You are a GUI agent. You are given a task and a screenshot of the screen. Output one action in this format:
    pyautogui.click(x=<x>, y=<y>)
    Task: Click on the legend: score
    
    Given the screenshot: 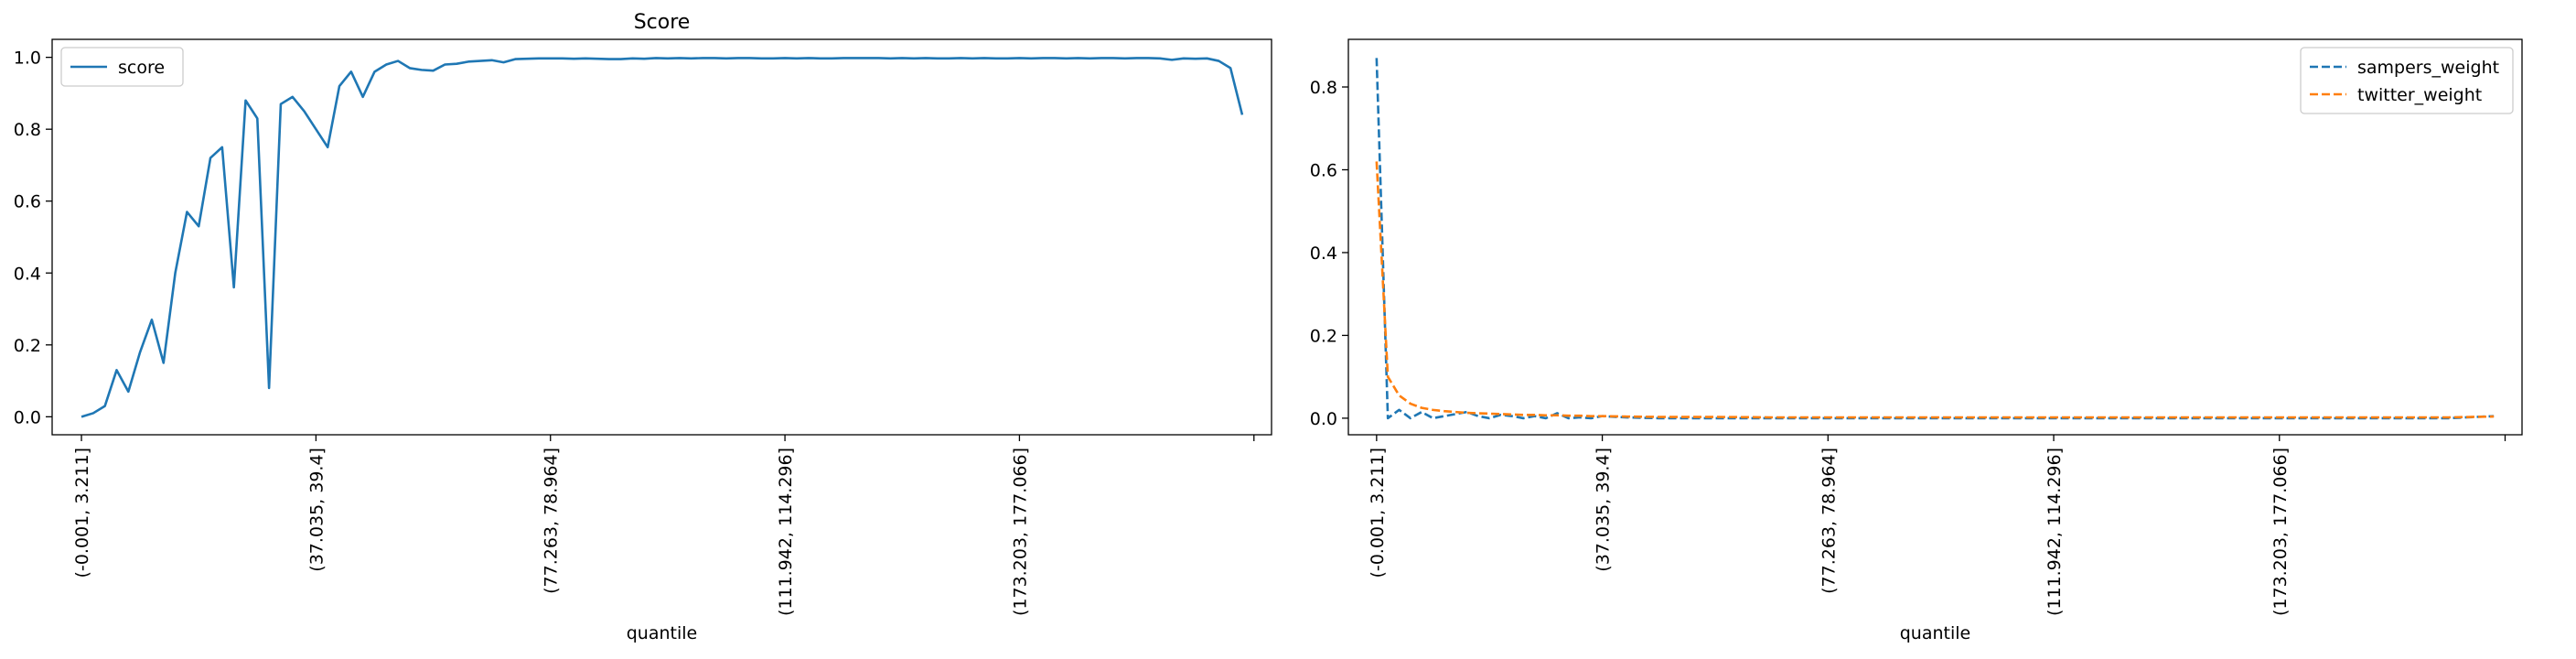 What is the action you would take?
    pyautogui.click(x=122, y=67)
    